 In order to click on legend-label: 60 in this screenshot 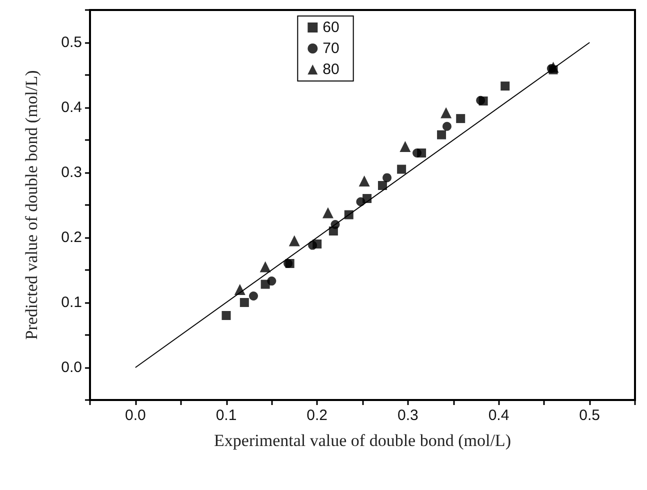, I will do `click(331, 27)`.